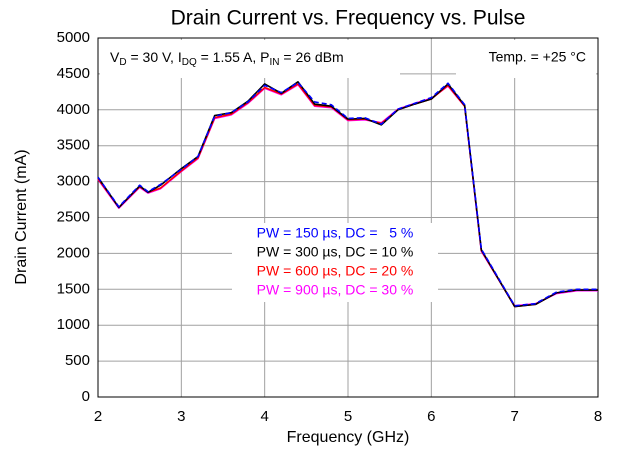 The width and height of the screenshot is (623, 457). What do you see at coordinates (264, 416) in the screenshot?
I see `x-tick-label: 4` at bounding box center [264, 416].